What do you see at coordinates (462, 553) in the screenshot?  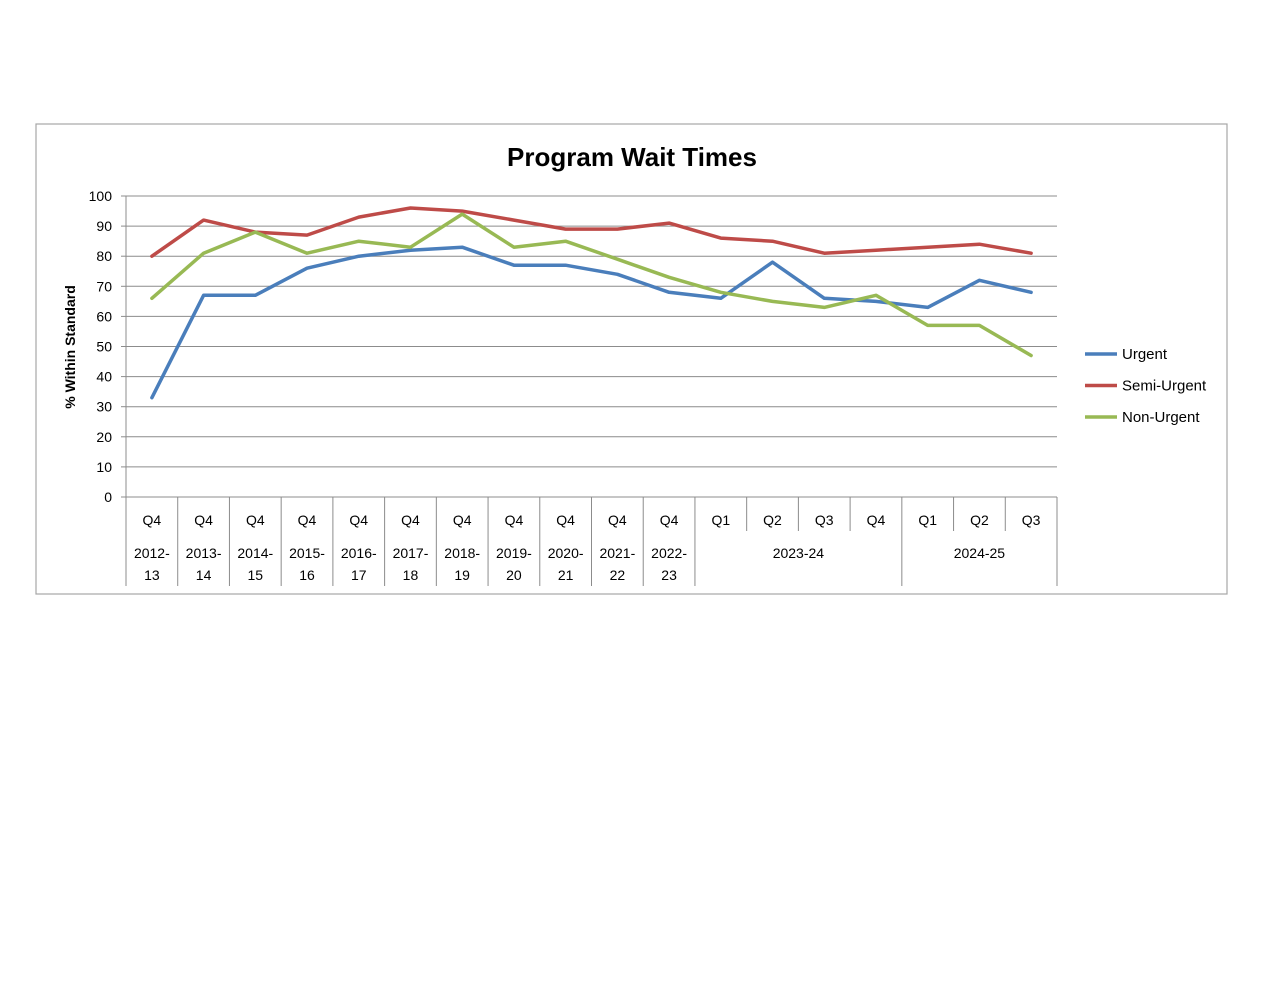 I see `x-year-label: 2018-` at bounding box center [462, 553].